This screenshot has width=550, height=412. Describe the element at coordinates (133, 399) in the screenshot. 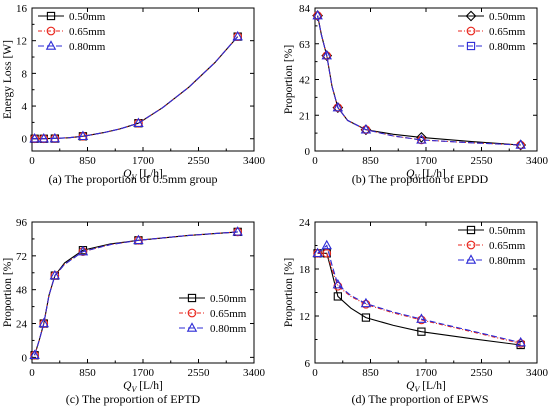

I see `panel-caption: (c) The proportion of EPTD` at that location.